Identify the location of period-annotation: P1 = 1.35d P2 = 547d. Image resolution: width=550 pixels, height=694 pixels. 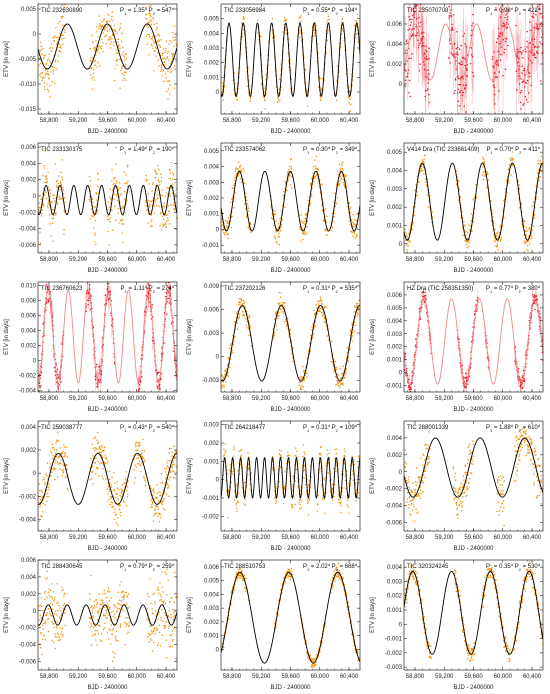
(147, 11).